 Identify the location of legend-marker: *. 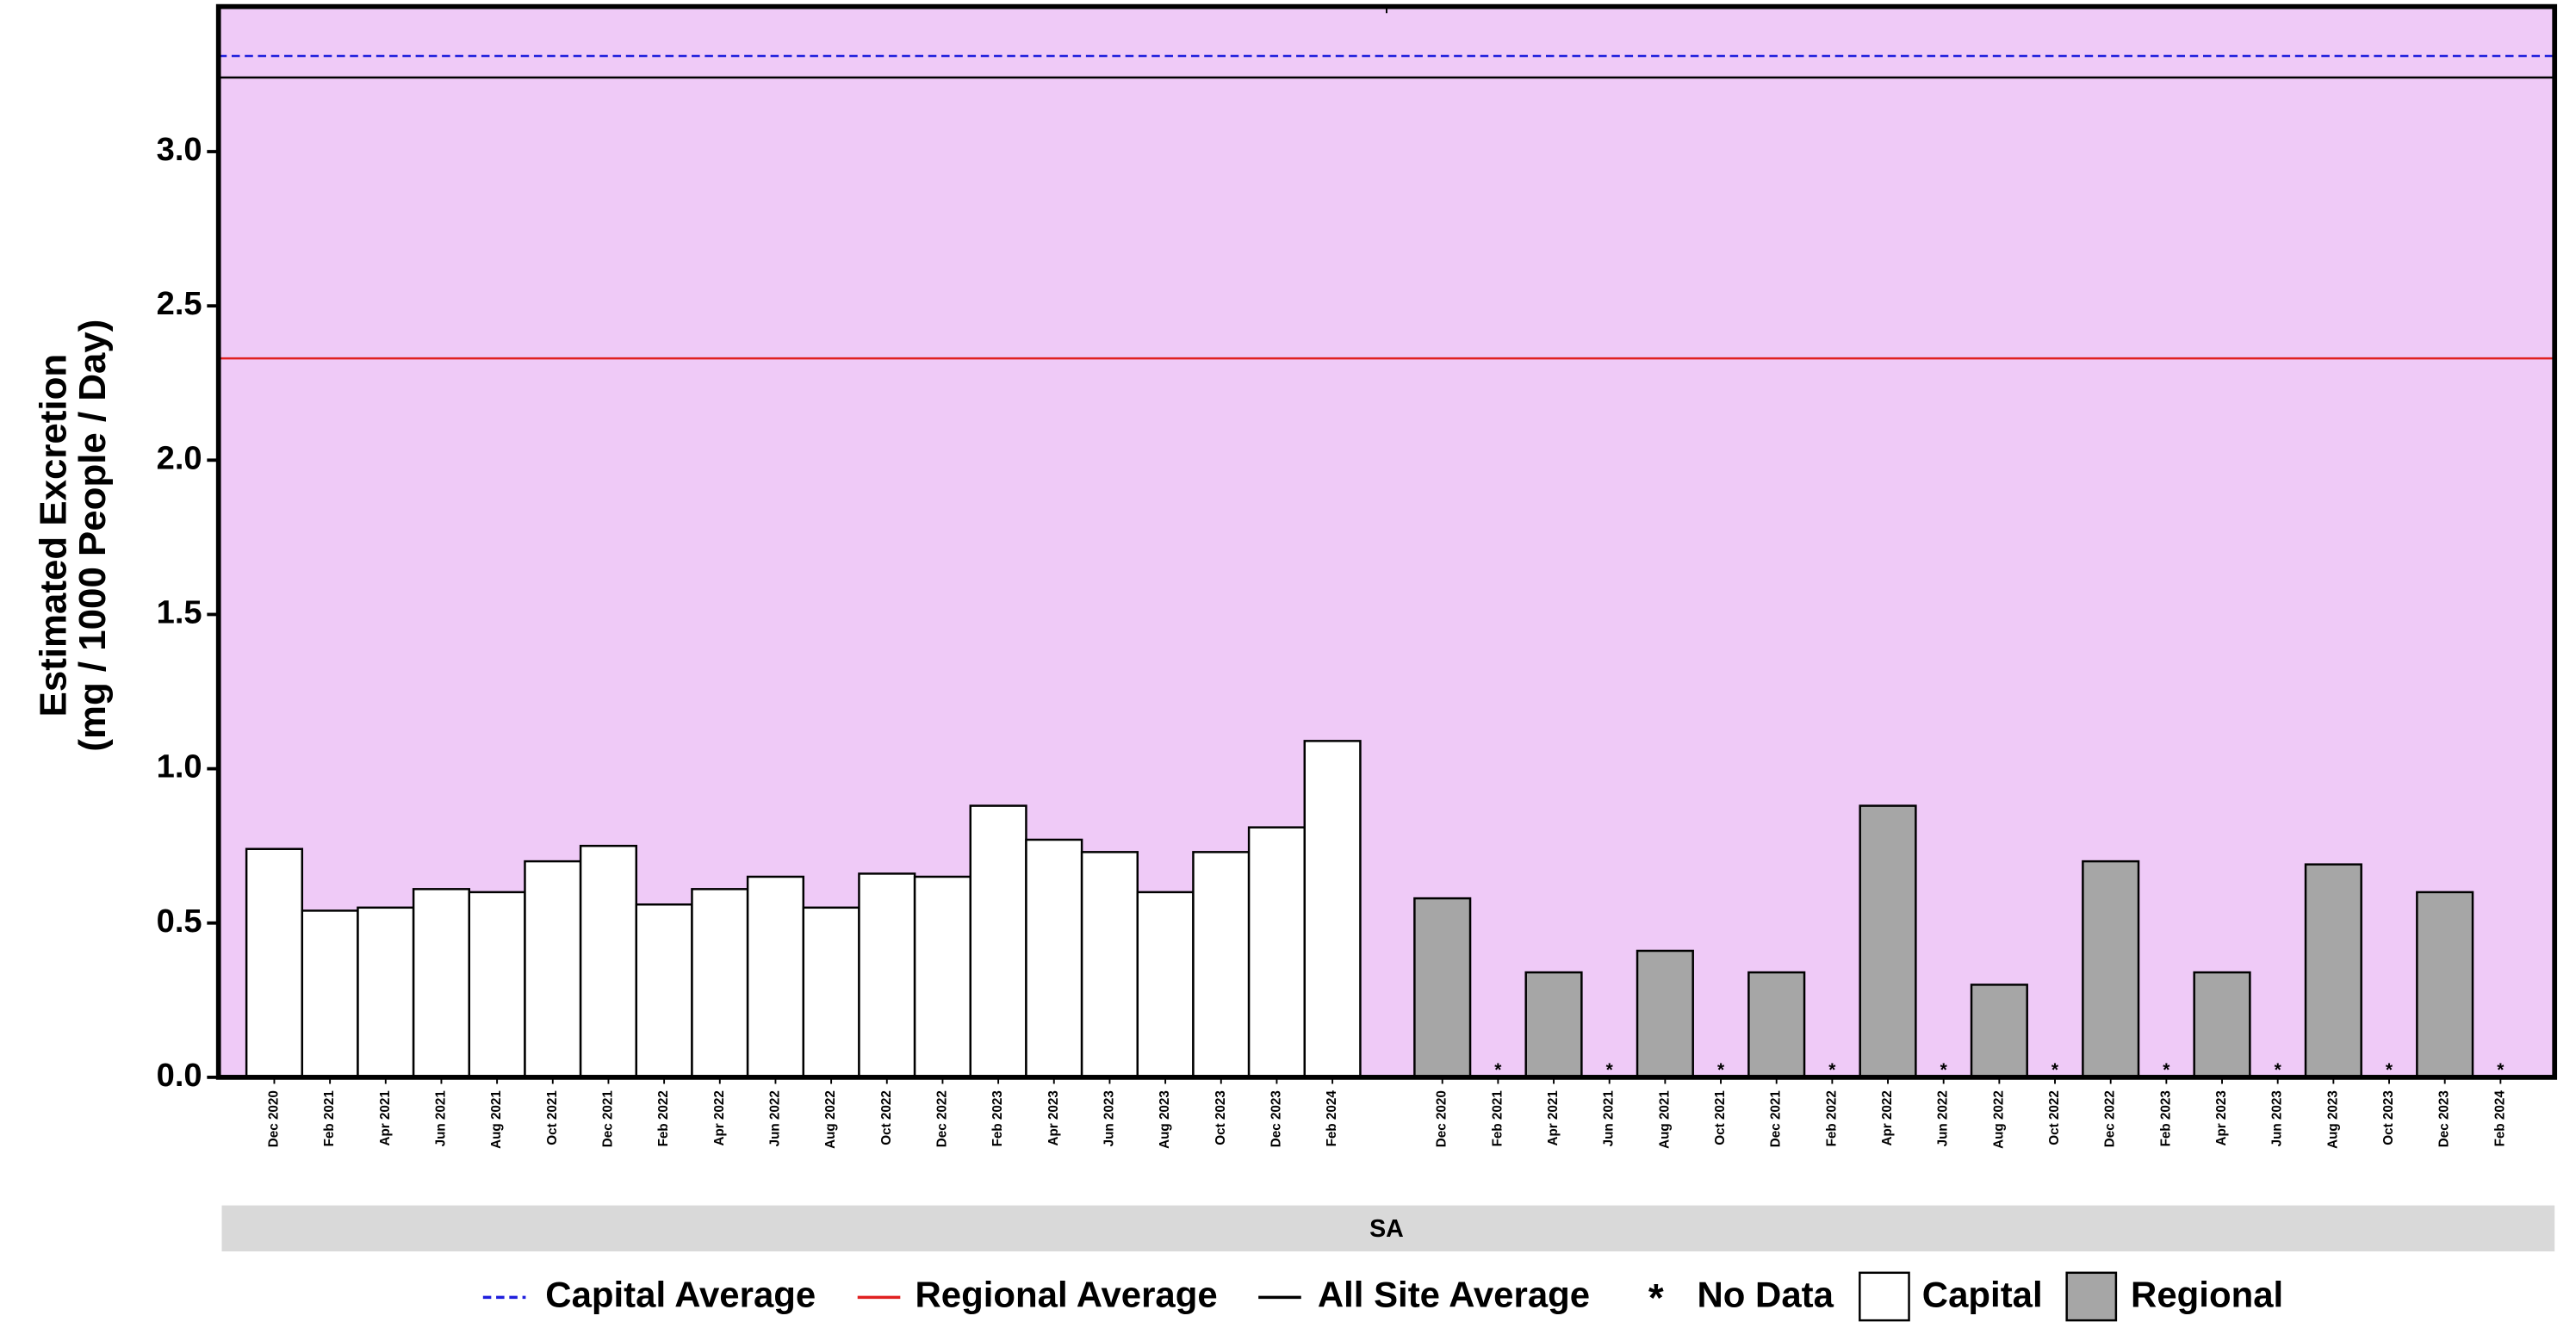
(1656, 1297).